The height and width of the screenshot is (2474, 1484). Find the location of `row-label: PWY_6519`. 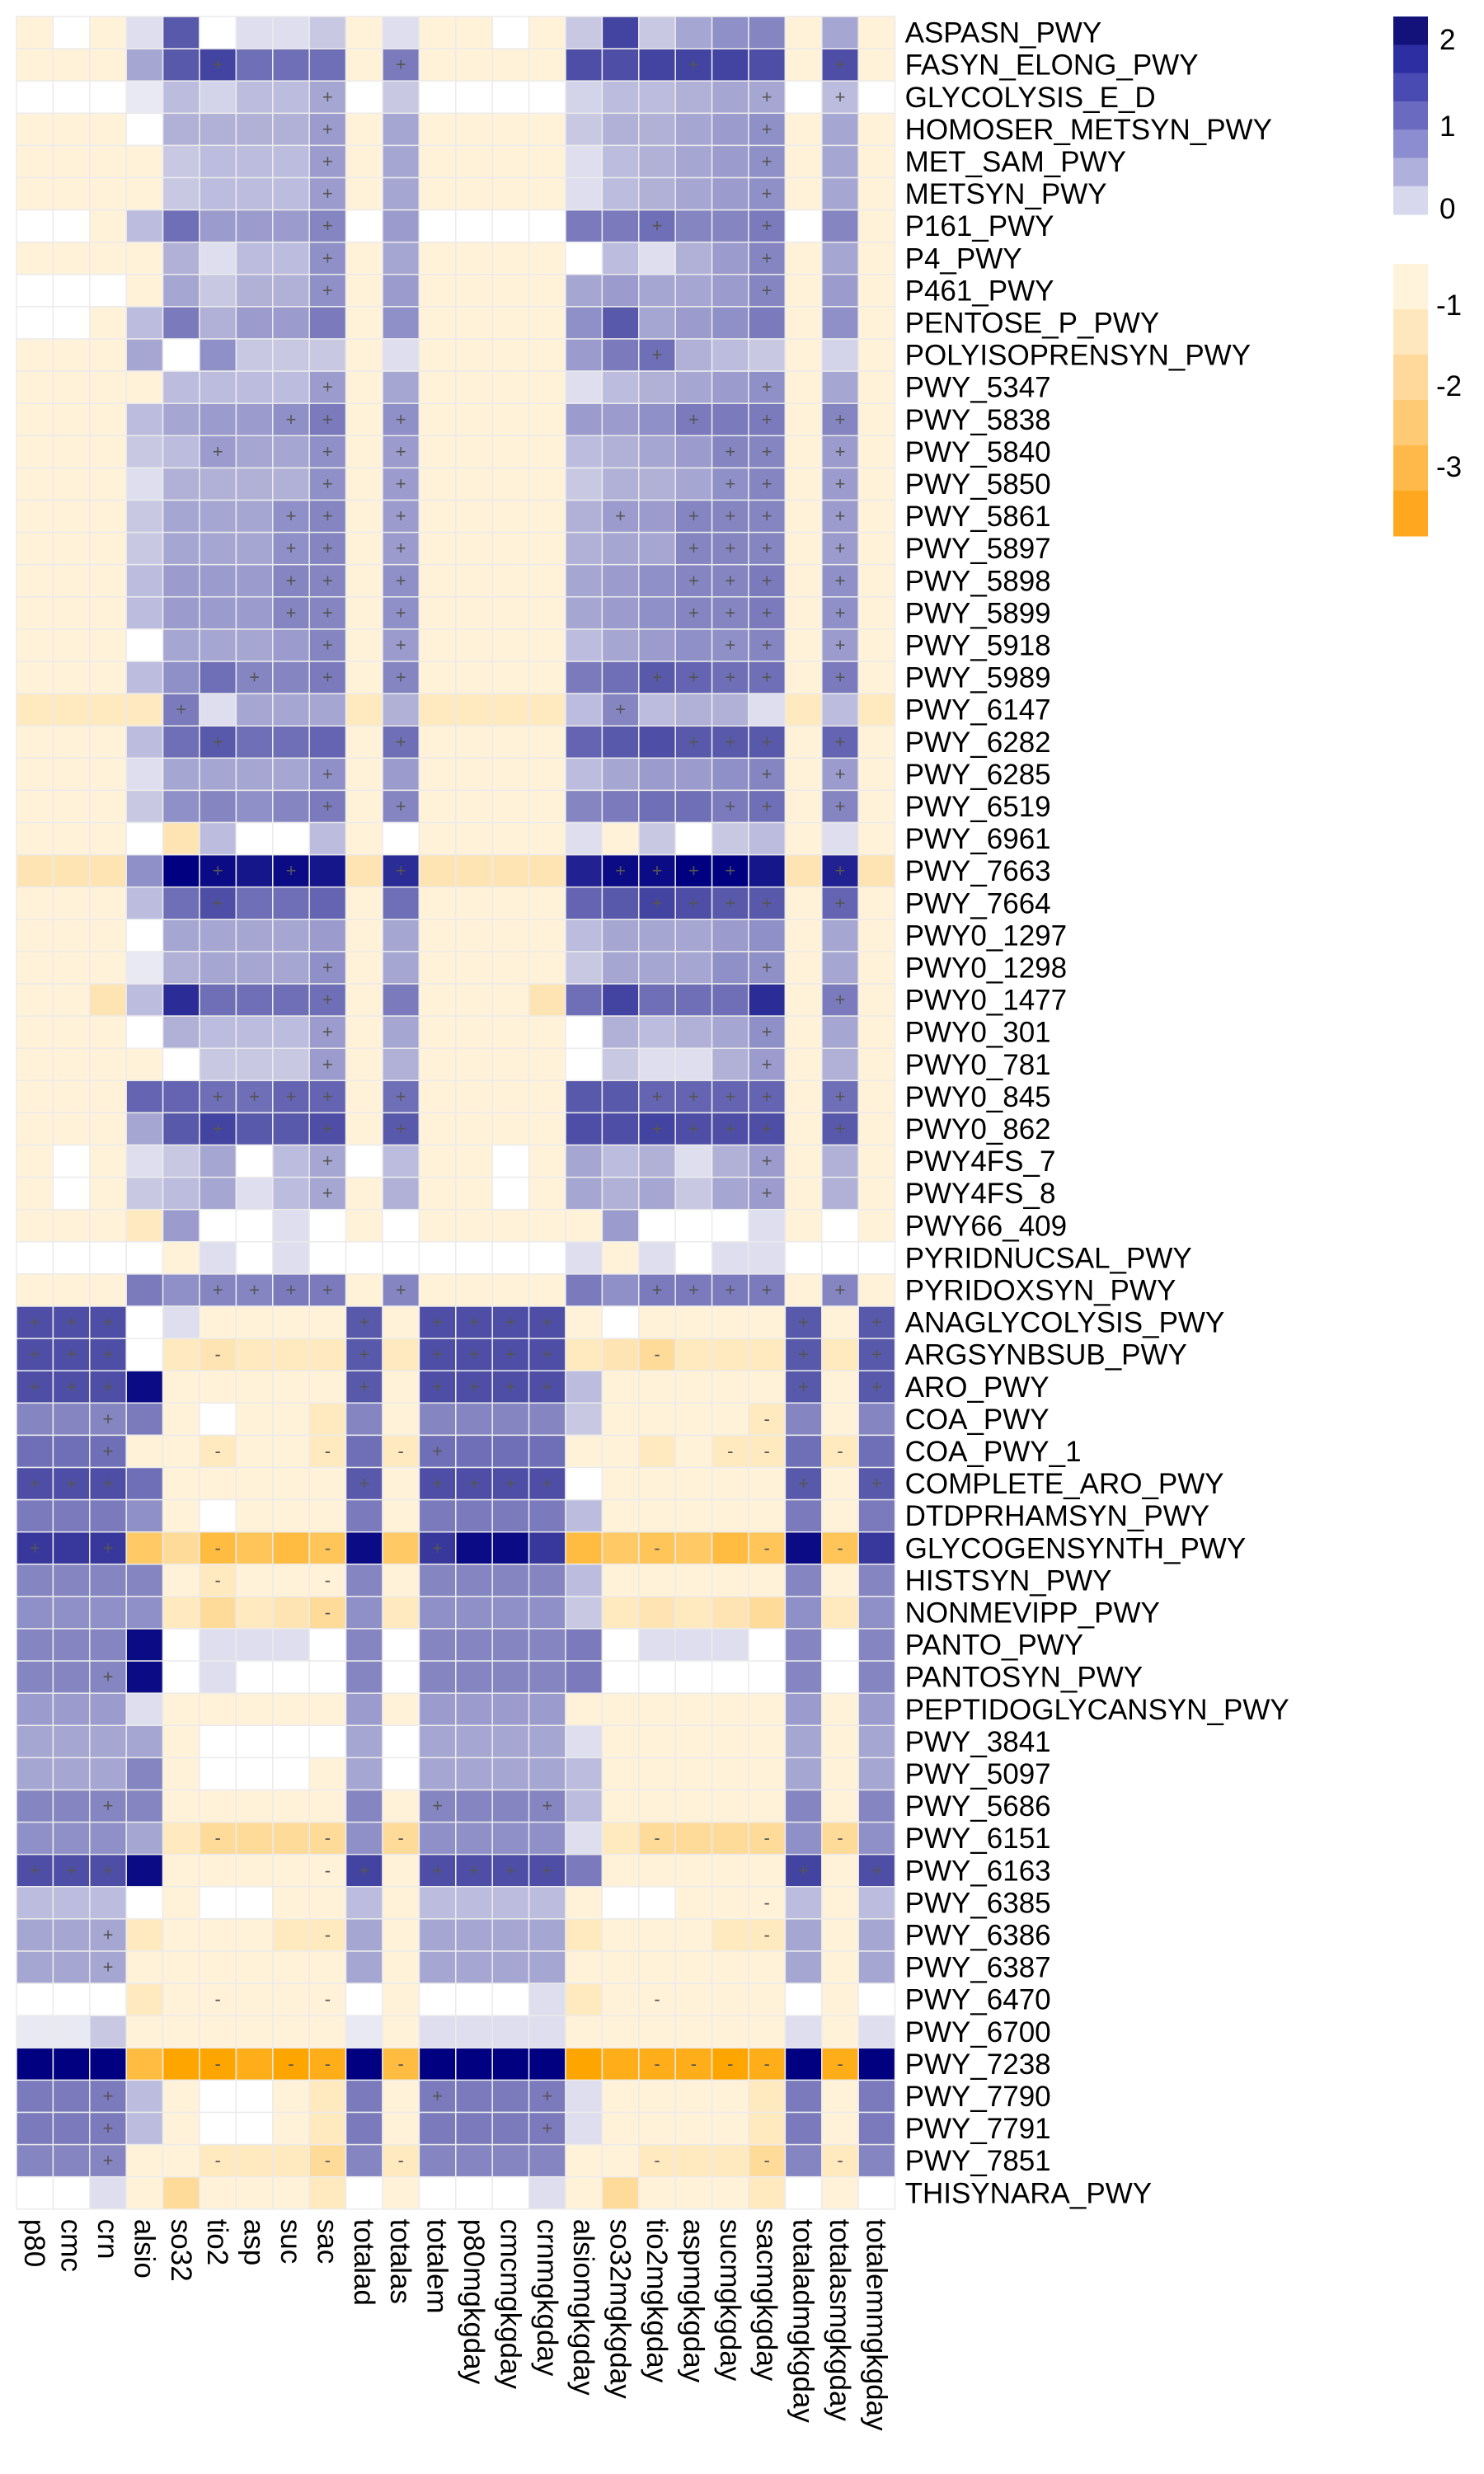

row-label: PWY_6519 is located at coordinates (978, 807).